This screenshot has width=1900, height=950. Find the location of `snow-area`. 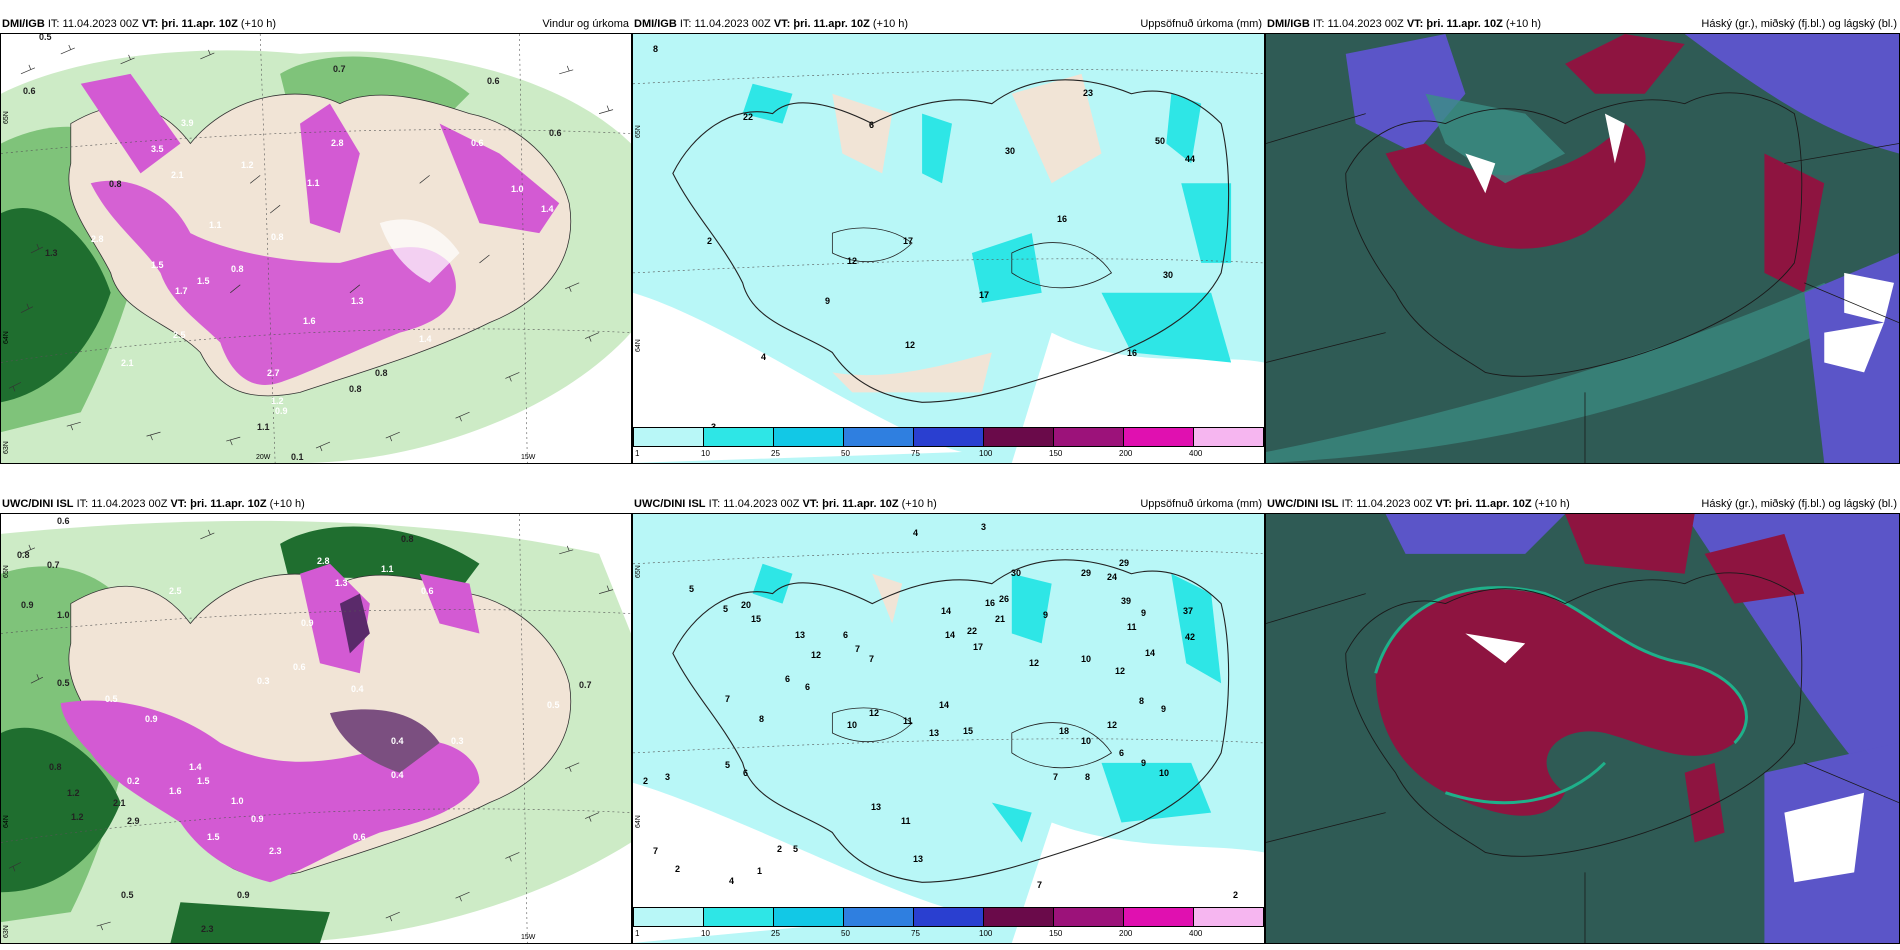

snow-area is located at coordinates (273, 282).